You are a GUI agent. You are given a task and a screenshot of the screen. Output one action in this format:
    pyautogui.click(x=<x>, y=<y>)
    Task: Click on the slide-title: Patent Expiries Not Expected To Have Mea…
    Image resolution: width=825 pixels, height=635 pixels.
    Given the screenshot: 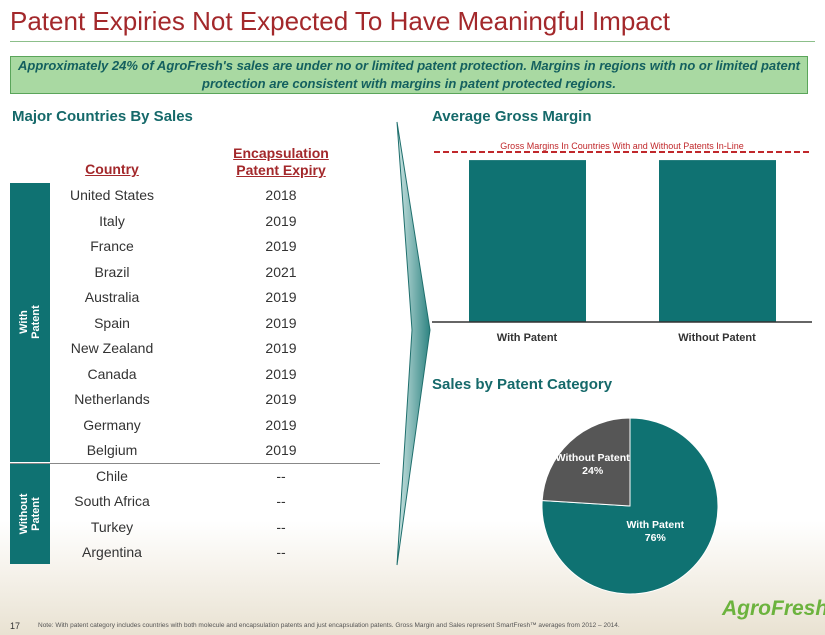 What is the action you would take?
    pyautogui.click(x=340, y=21)
    